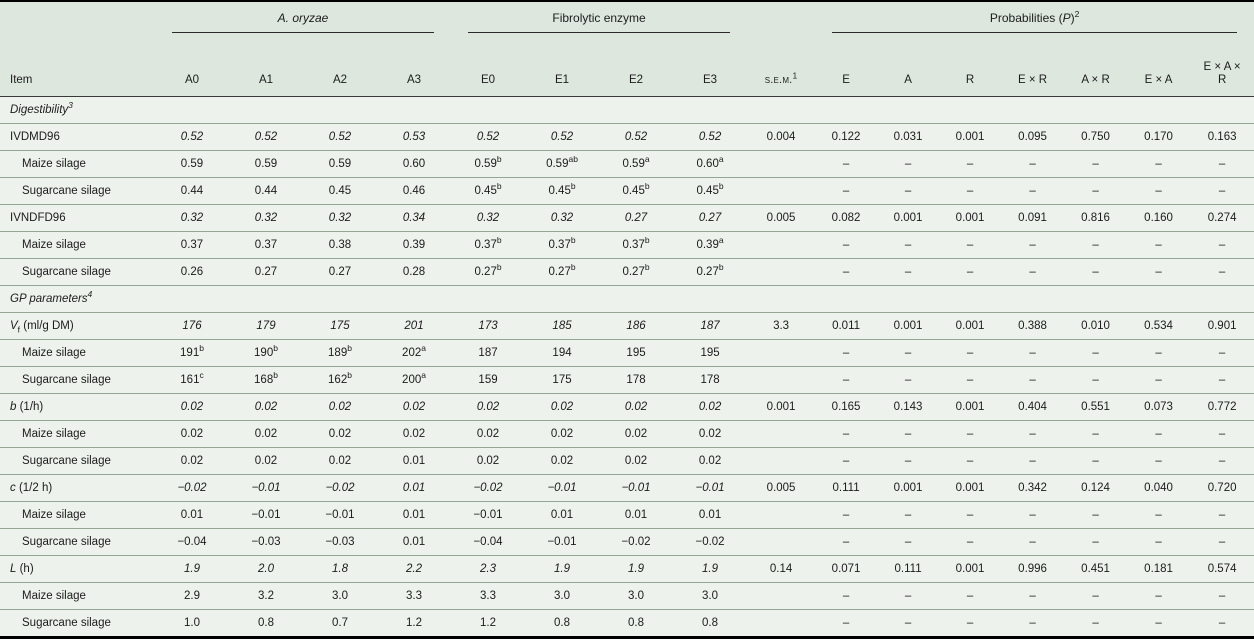 The width and height of the screenshot is (1254, 639). What do you see at coordinates (77, 218) in the screenshot?
I see `row-label: IVNDFD96` at bounding box center [77, 218].